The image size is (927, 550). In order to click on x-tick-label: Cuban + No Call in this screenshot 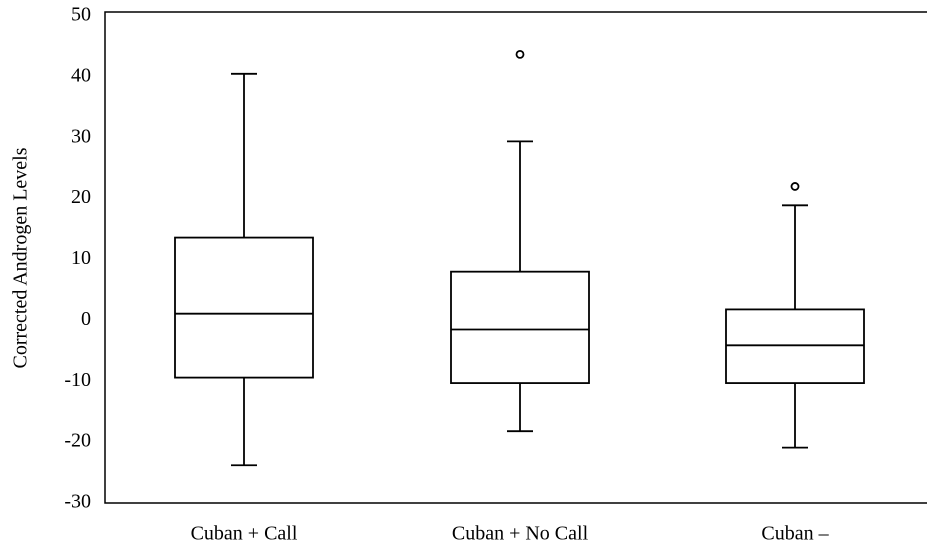, I will do `click(520, 534)`.